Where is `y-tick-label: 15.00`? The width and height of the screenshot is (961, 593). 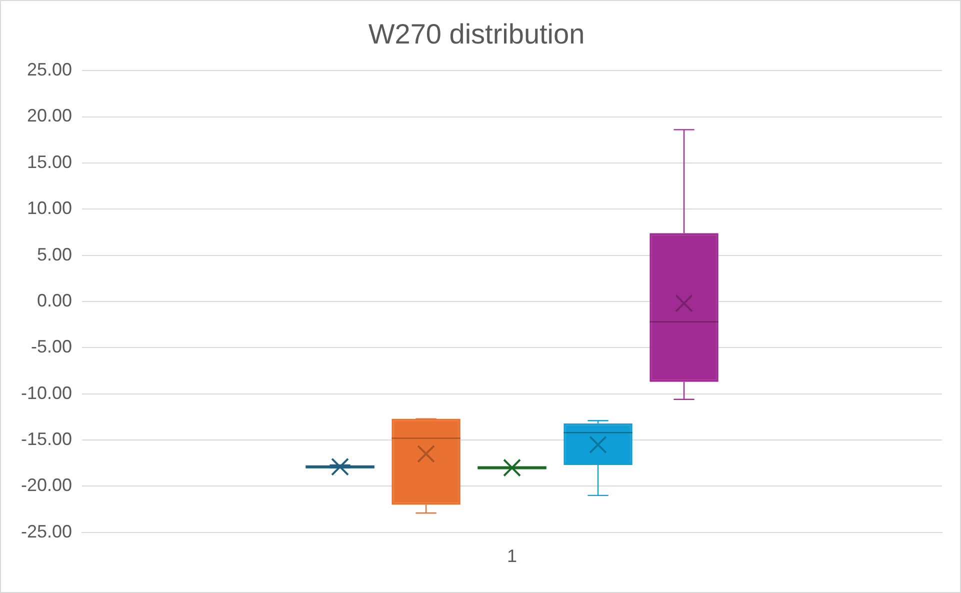 y-tick-label: 15.00 is located at coordinates (49, 162).